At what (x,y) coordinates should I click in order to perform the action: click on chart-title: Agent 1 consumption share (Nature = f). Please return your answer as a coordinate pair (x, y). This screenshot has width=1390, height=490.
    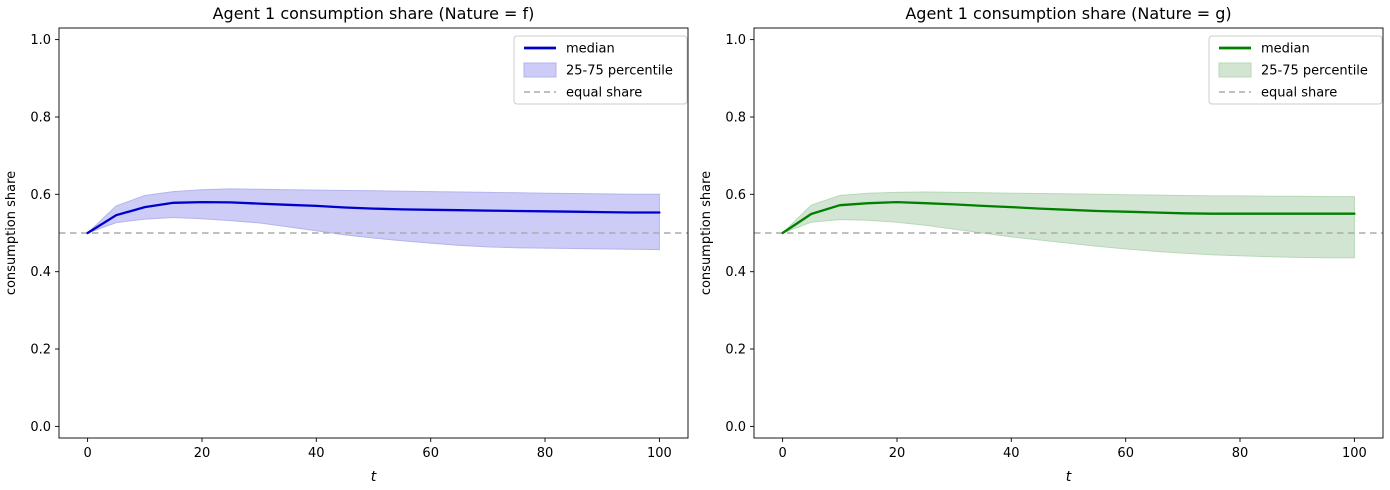
    Looking at the image, I should click on (374, 13).